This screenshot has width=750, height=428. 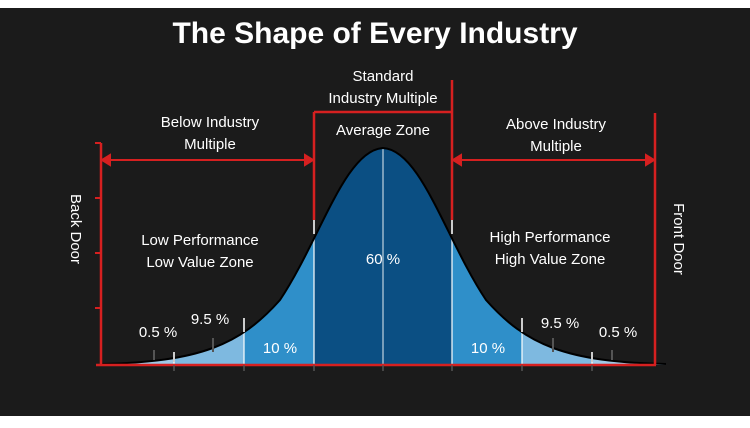 What do you see at coordinates (76, 229) in the screenshot?
I see `back-door-label: Back Door` at bounding box center [76, 229].